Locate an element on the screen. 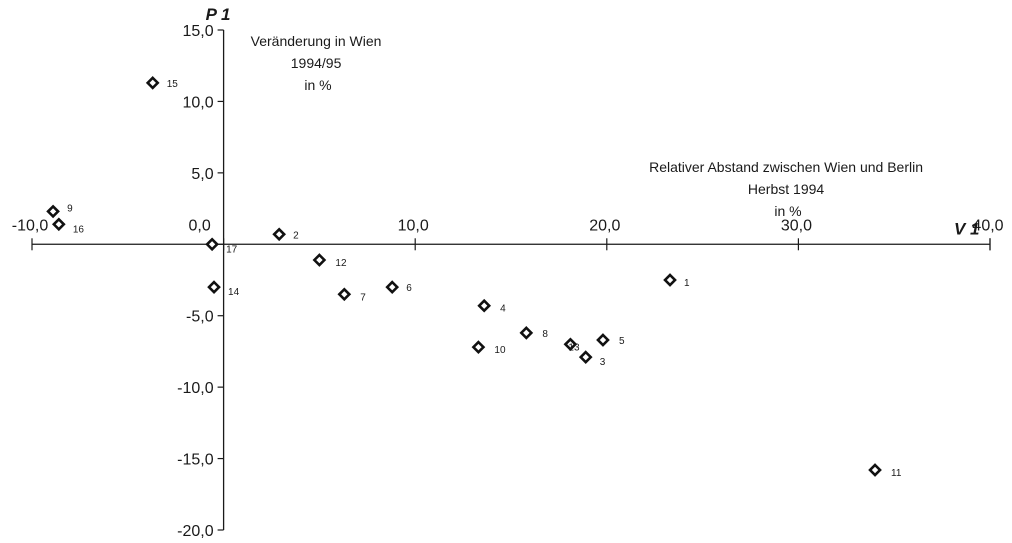 The width and height of the screenshot is (1012, 543). point-label: 8 is located at coordinates (545, 334).